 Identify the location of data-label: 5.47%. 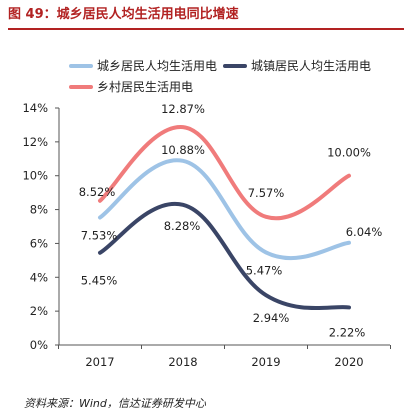
(264, 270).